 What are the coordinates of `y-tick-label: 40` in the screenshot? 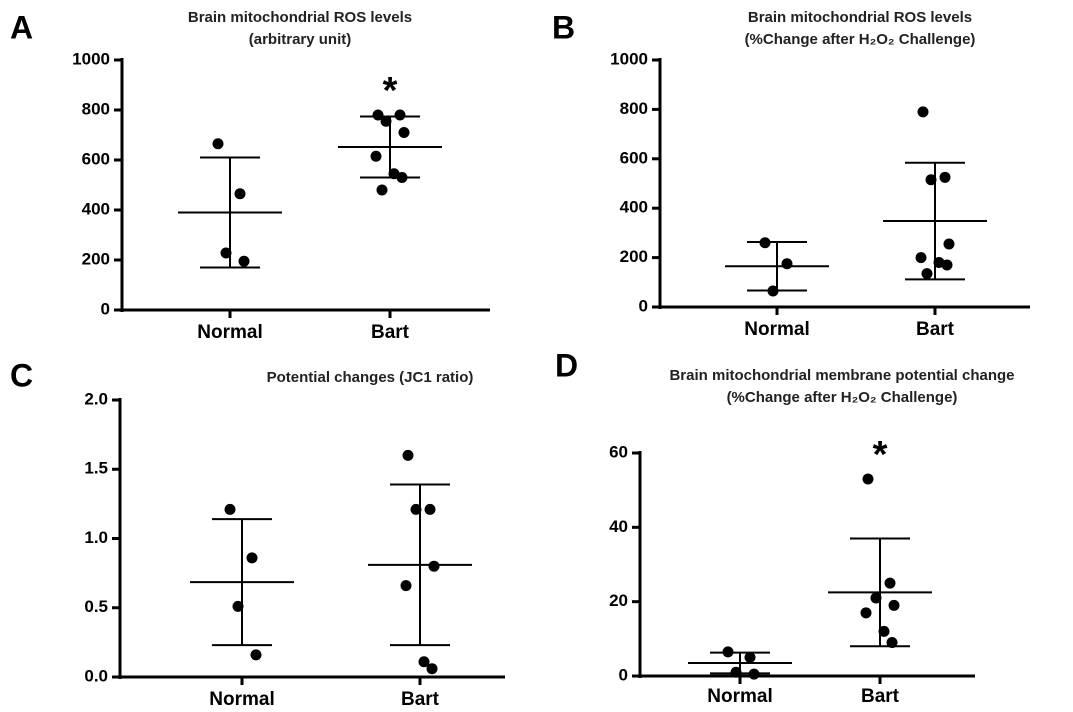 It's located at (618, 526).